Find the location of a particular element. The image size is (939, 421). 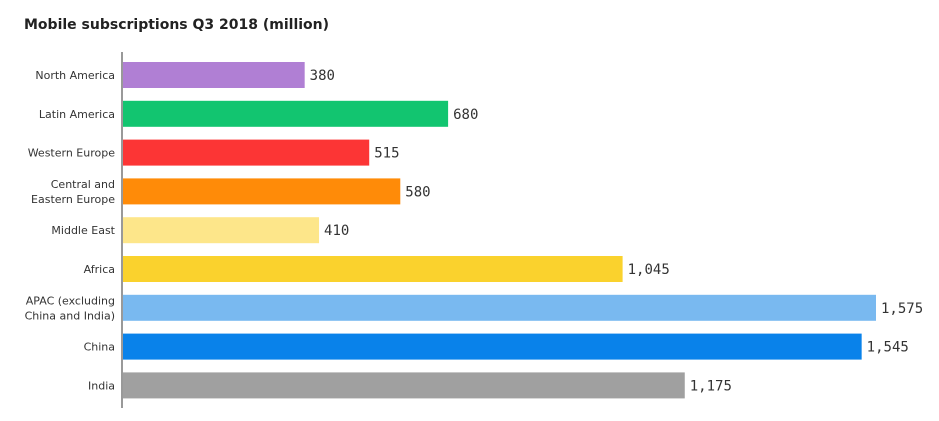

bar-central-and-eastern-europe is located at coordinates (262, 191).